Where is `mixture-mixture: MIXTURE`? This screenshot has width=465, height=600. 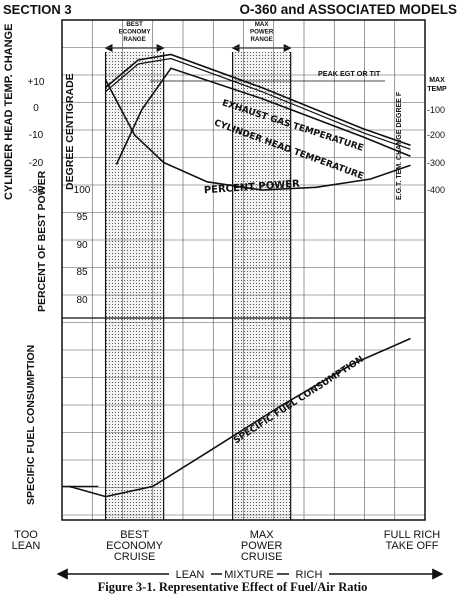 mixture-mixture: MIXTURE is located at coordinates (249, 575).